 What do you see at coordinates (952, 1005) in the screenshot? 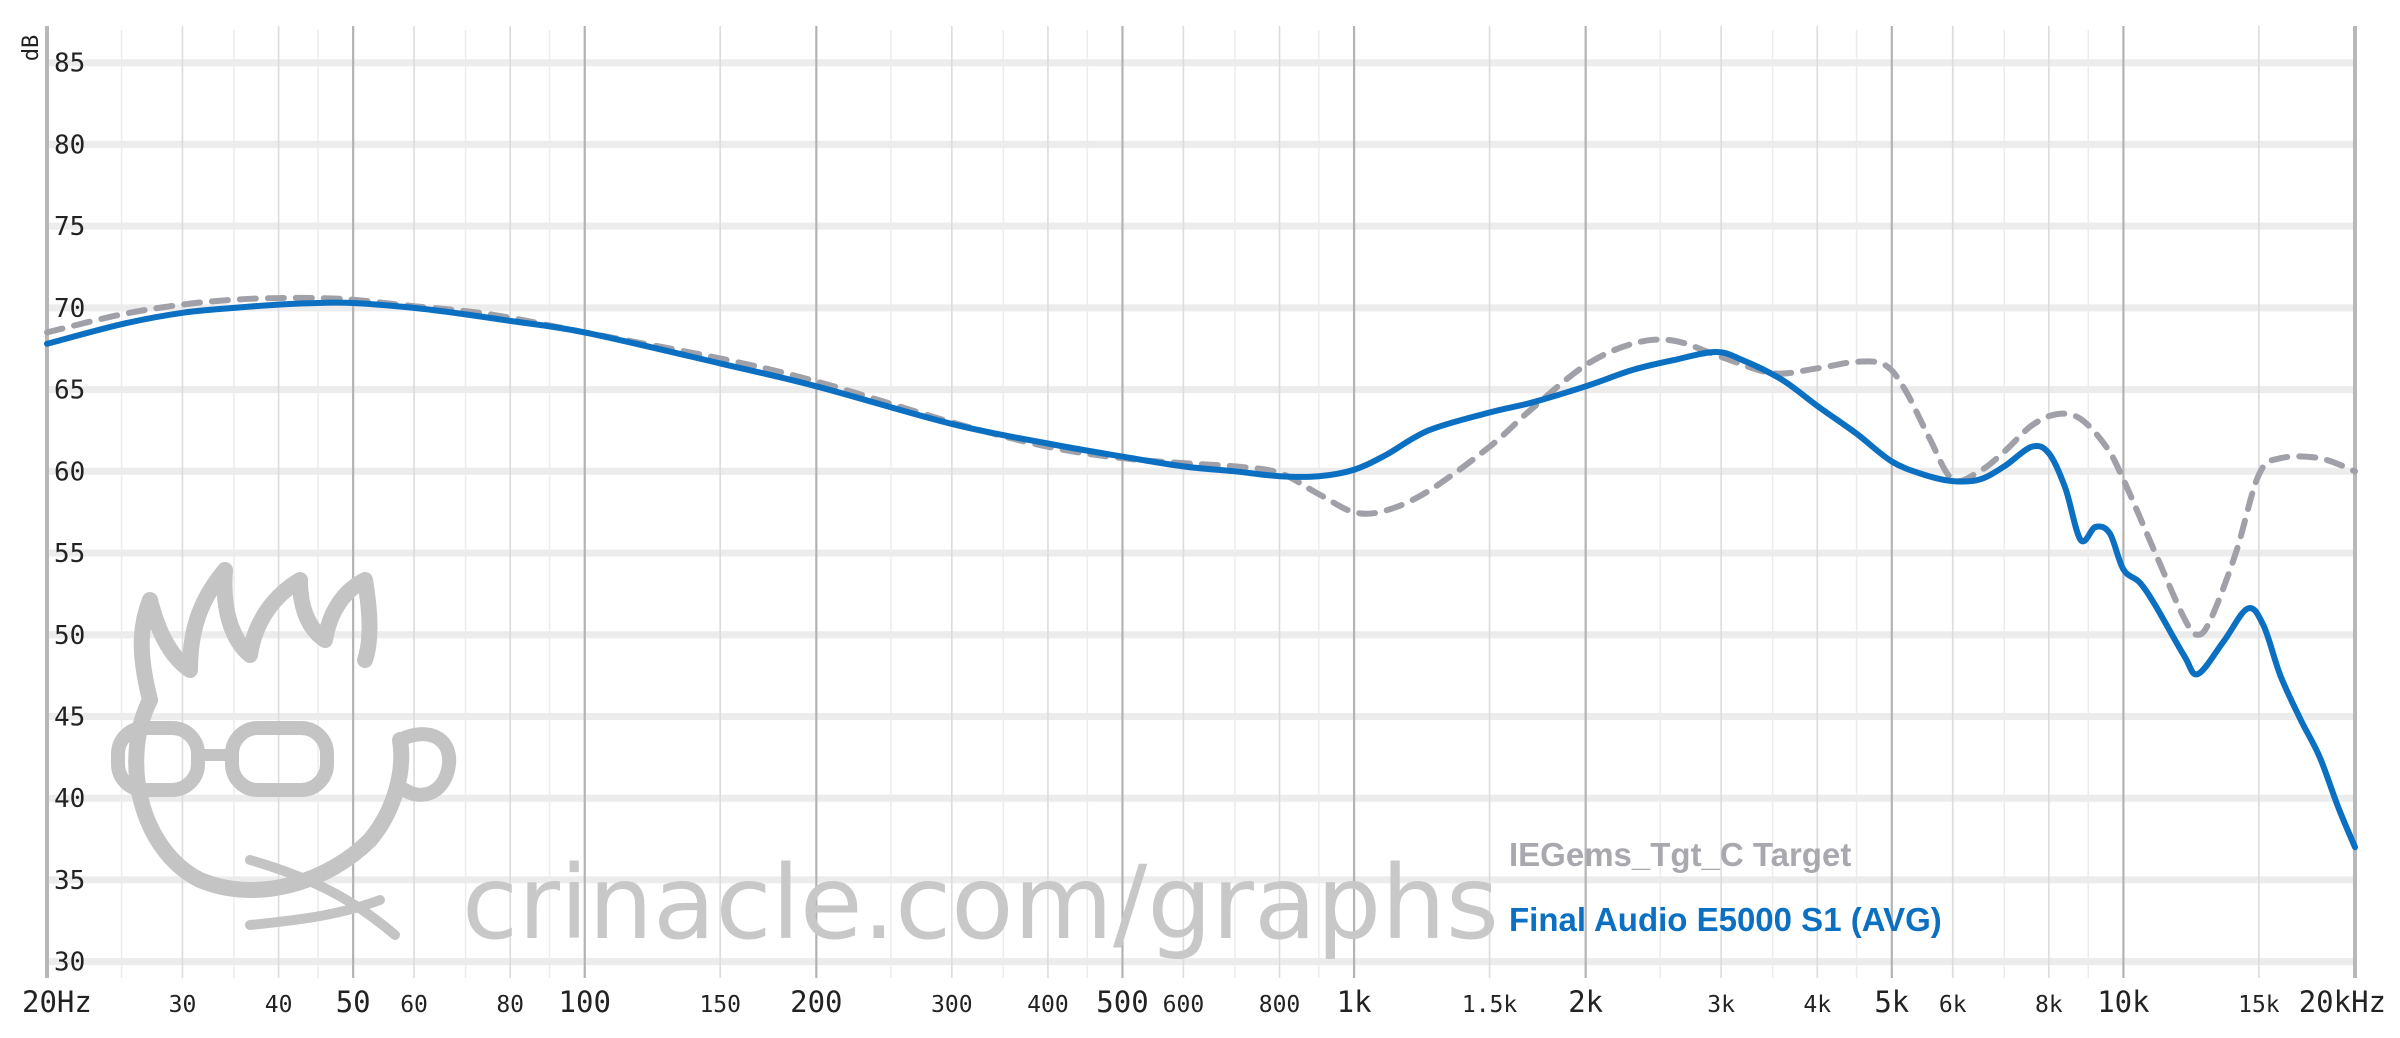
I see `x-tick-label-300: 300` at bounding box center [952, 1005].